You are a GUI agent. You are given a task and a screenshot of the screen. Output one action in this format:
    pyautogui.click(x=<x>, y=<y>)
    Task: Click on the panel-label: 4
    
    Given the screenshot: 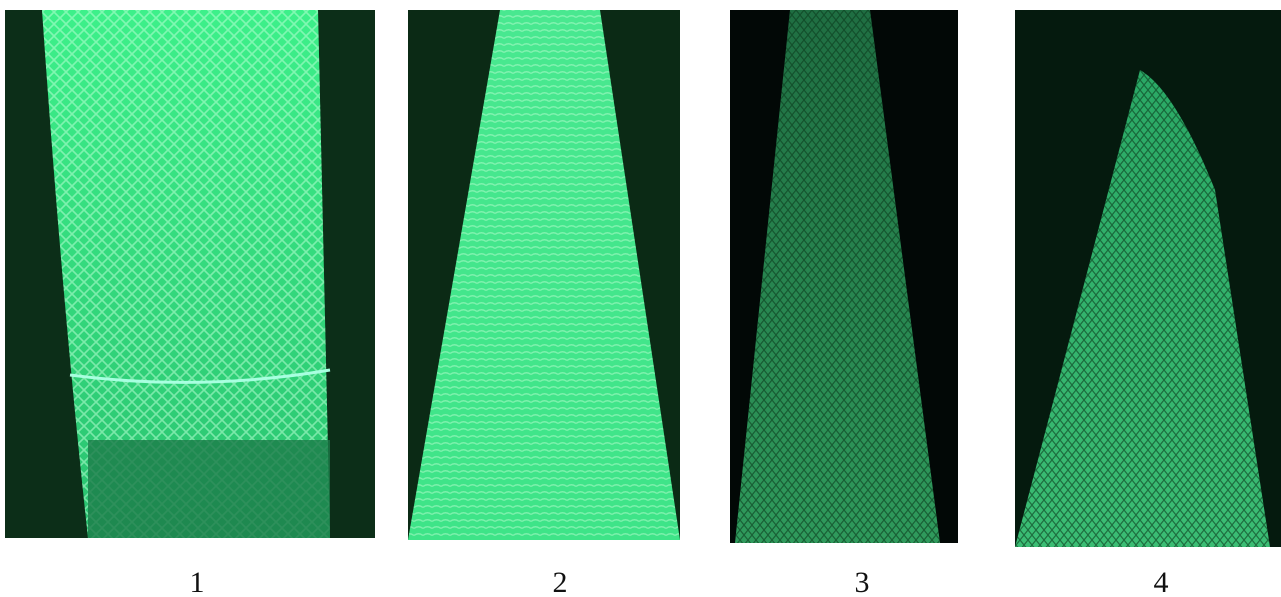 What is the action you would take?
    pyautogui.click(x=1161, y=581)
    